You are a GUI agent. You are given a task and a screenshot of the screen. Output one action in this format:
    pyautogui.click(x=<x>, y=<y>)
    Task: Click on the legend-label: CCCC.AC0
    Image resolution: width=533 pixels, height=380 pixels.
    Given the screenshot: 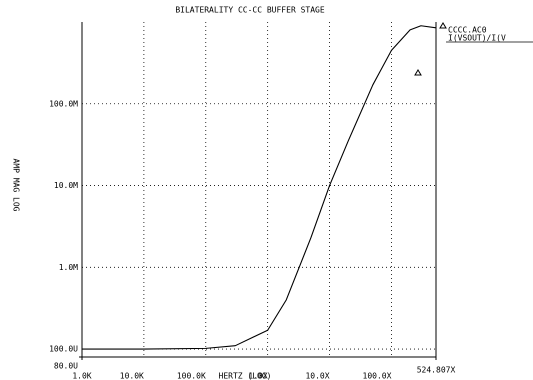 What is the action you would take?
    pyautogui.click(x=467, y=30)
    